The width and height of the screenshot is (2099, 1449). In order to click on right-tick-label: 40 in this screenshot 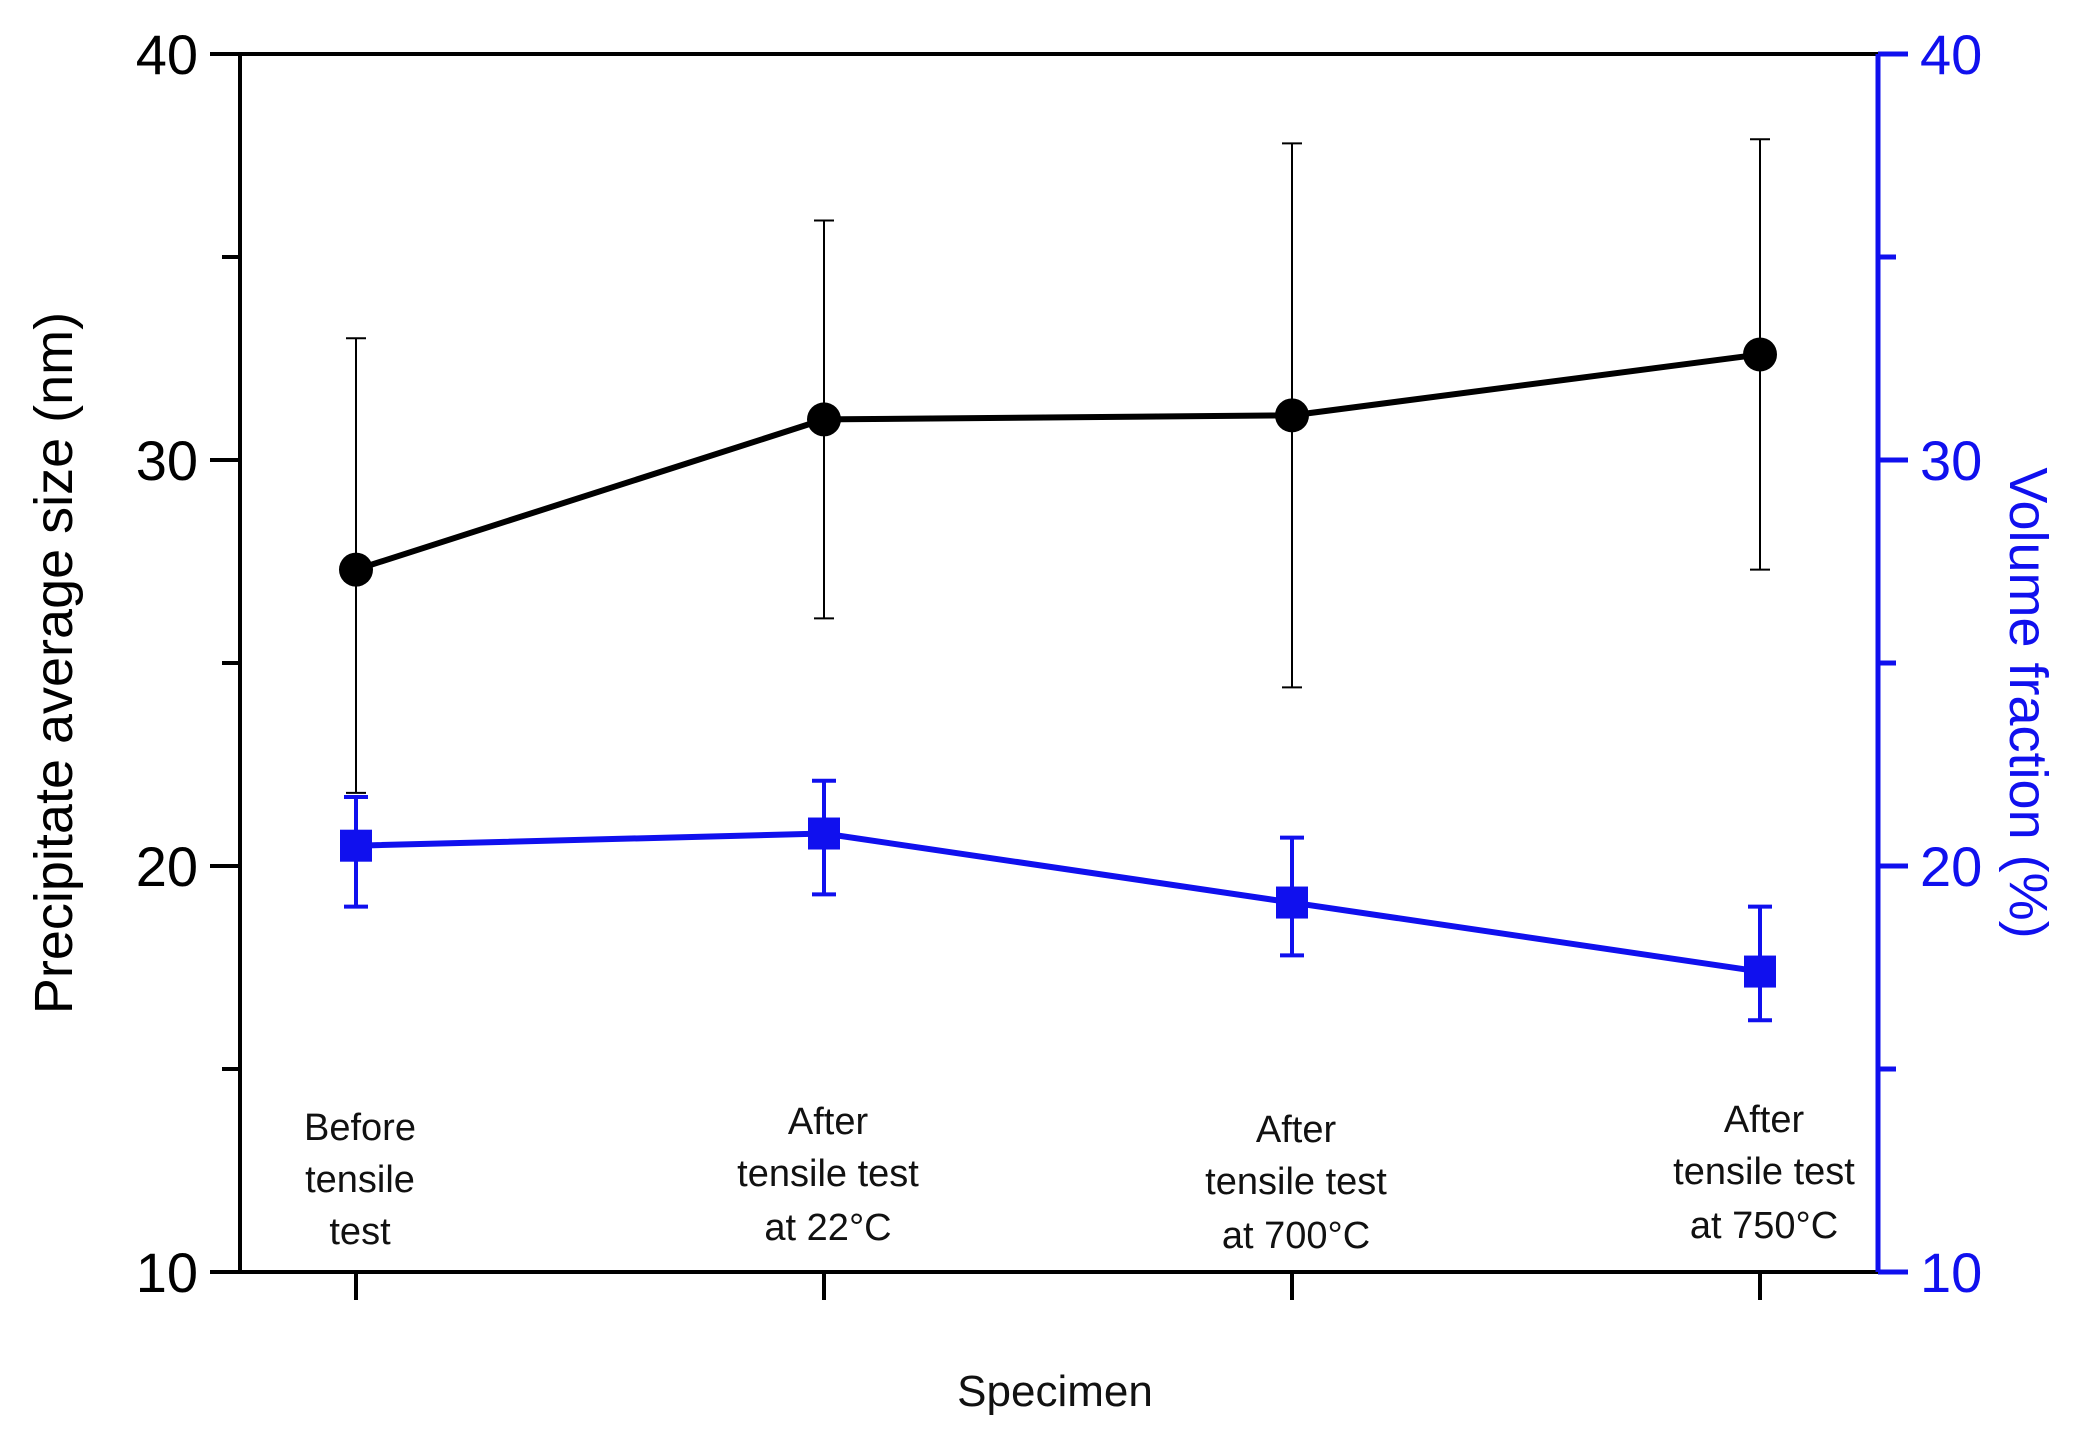, I will do `click(1951, 54)`.